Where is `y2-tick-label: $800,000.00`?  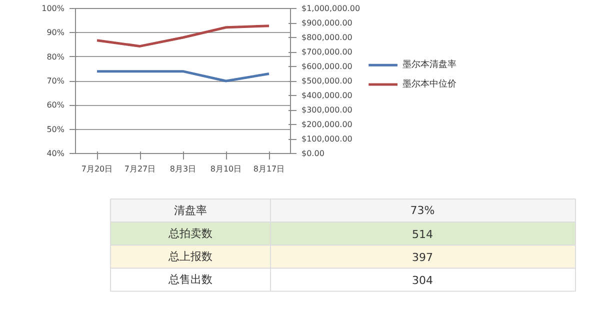 y2-tick-label: $800,000.00 is located at coordinates (327, 37).